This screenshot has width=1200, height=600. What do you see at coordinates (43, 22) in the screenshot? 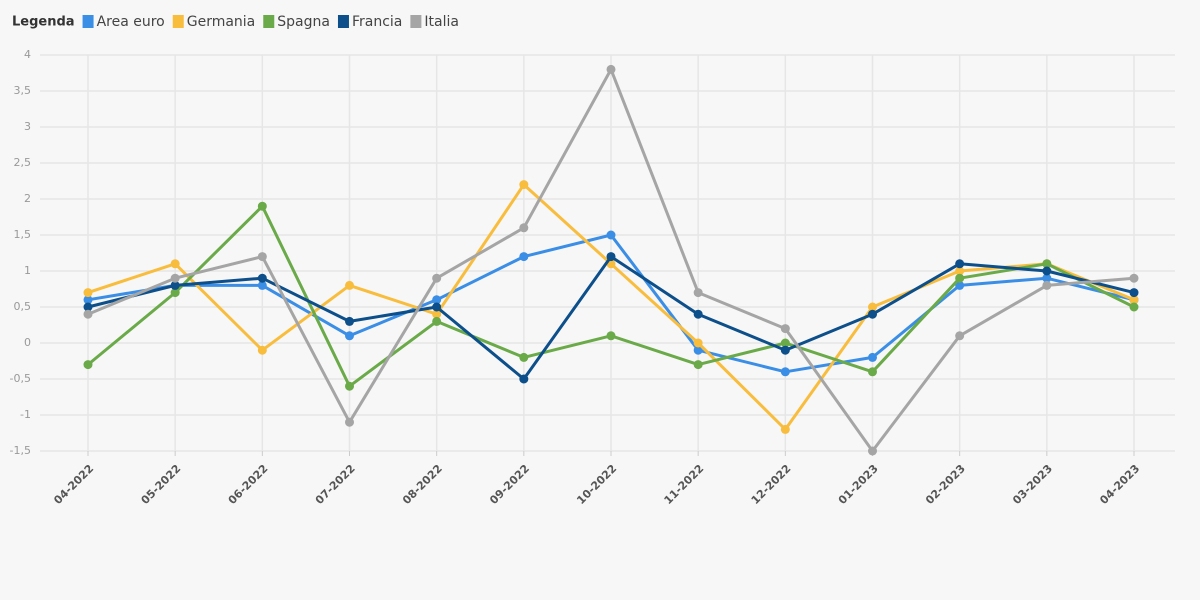
I see `legend-title: Legenda` at bounding box center [43, 22].